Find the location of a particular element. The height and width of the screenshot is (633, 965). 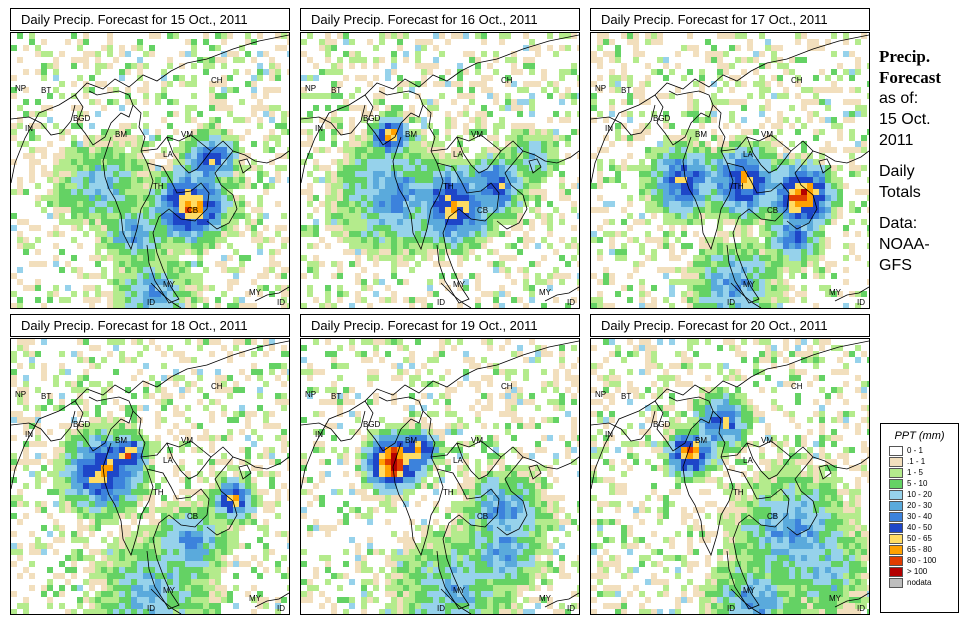

border-line is located at coordinates (456, 295).